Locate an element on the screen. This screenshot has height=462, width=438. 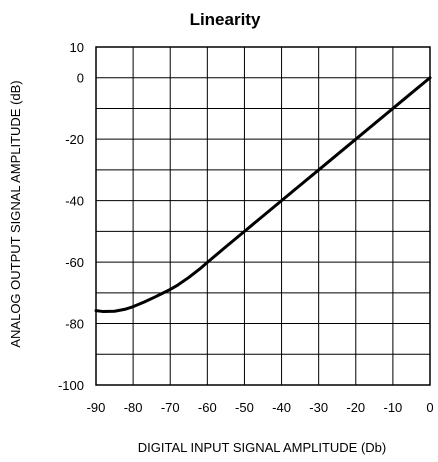
x-tick-label: 0 is located at coordinates (429, 407).